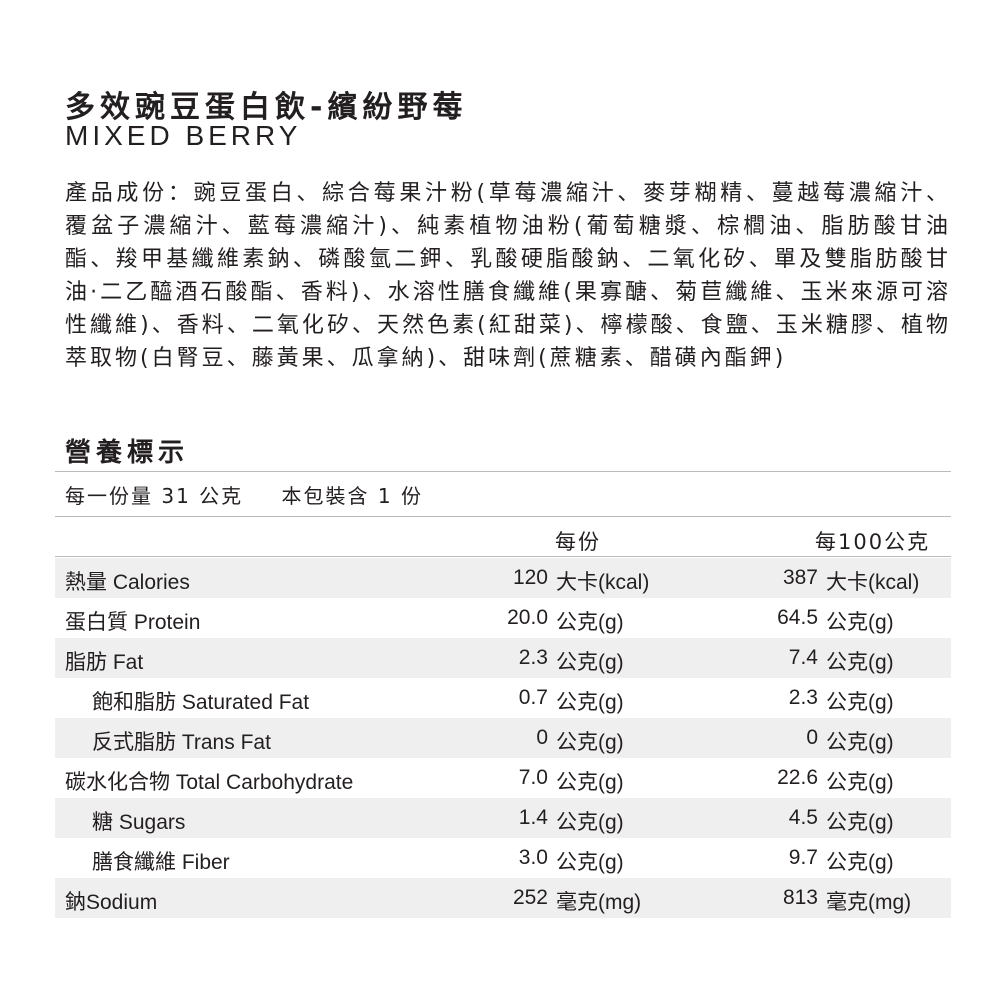 This screenshot has width=1000, height=1000. What do you see at coordinates (154, 496) in the screenshot?
I see `serving-size: 每一份量 31 公克` at bounding box center [154, 496].